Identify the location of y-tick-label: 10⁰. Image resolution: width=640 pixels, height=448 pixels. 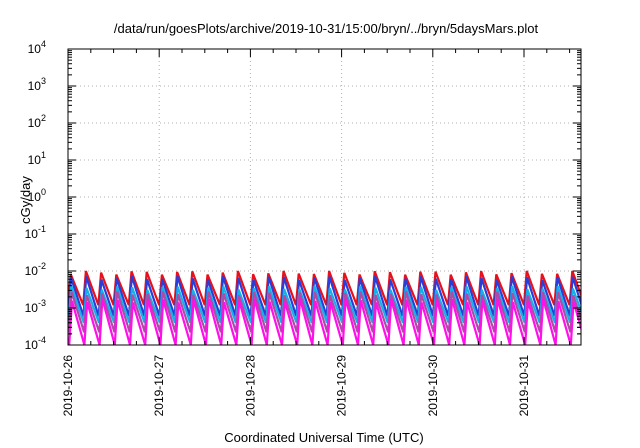
(37, 195).